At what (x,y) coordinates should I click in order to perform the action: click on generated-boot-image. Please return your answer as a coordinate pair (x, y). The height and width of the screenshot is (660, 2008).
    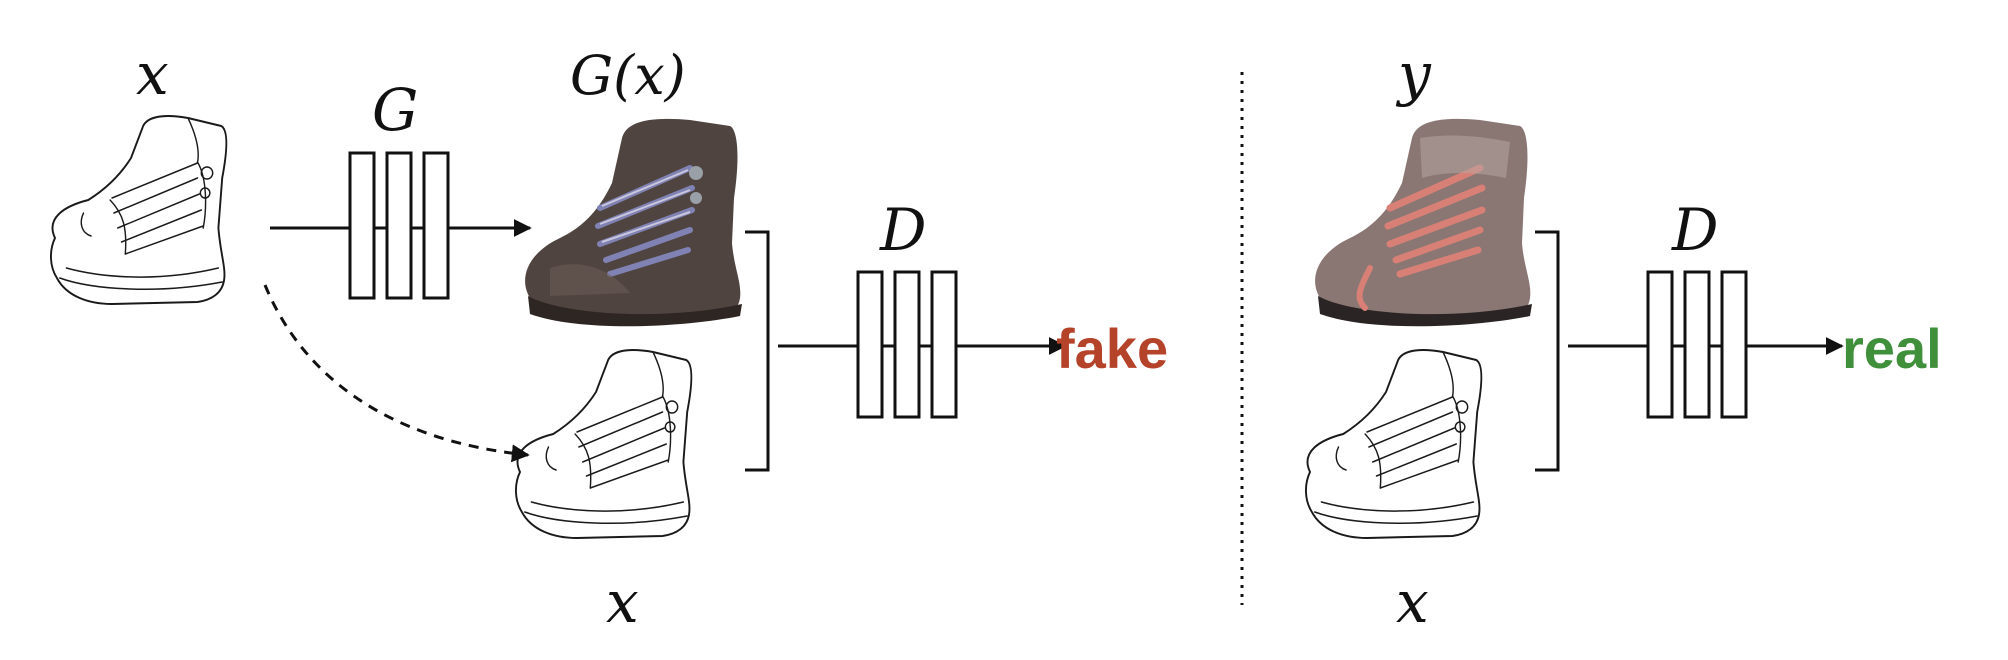
    Looking at the image, I should click on (633, 222).